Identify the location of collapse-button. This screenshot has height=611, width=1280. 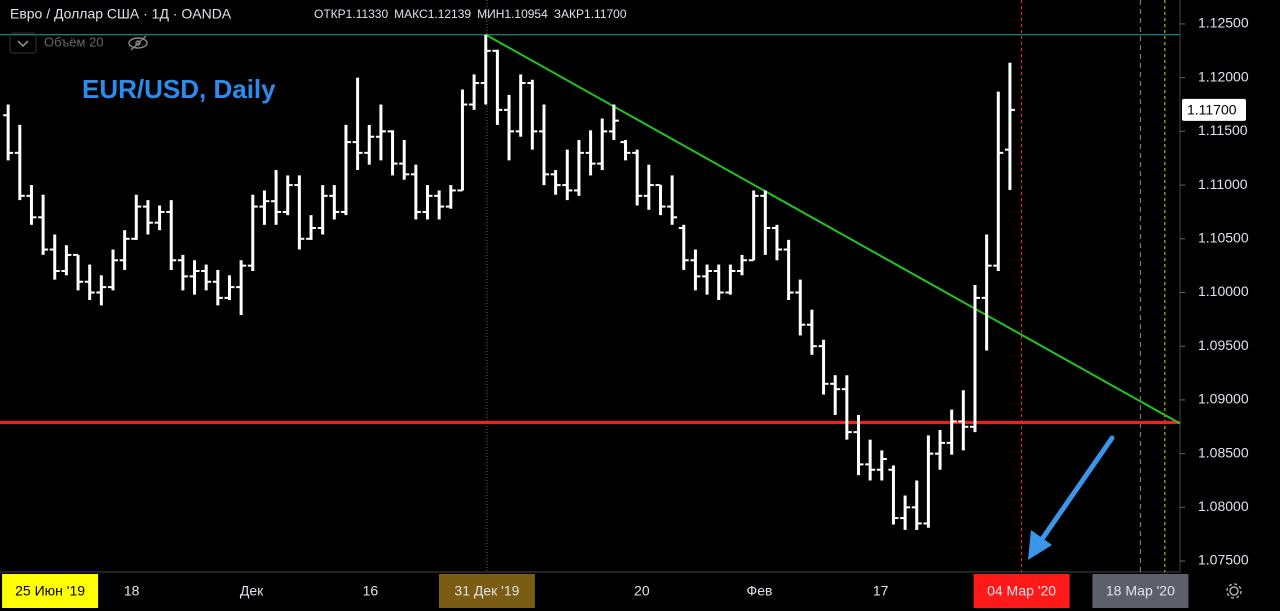
(23, 43).